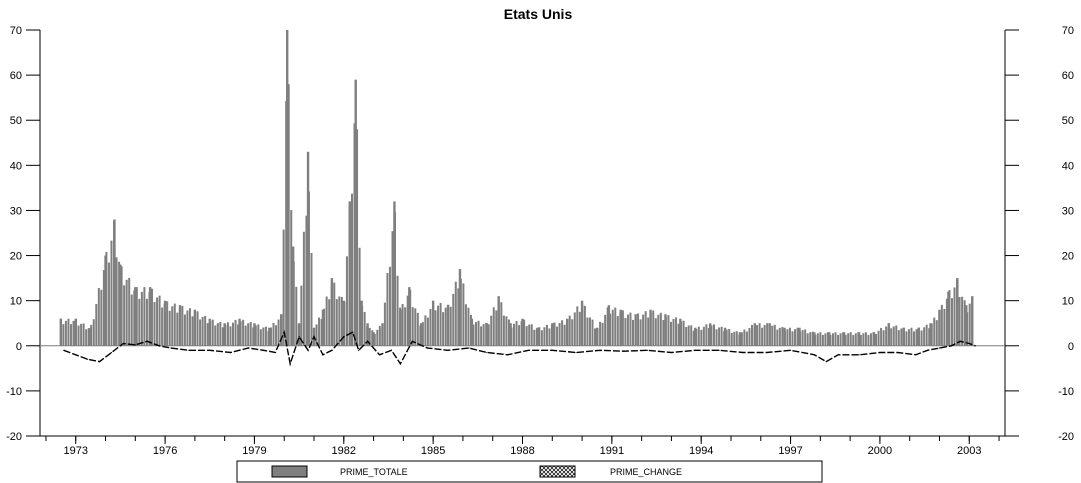  What do you see at coordinates (1066, 392) in the screenshot?
I see `y-tick-label-right: -10` at bounding box center [1066, 392].